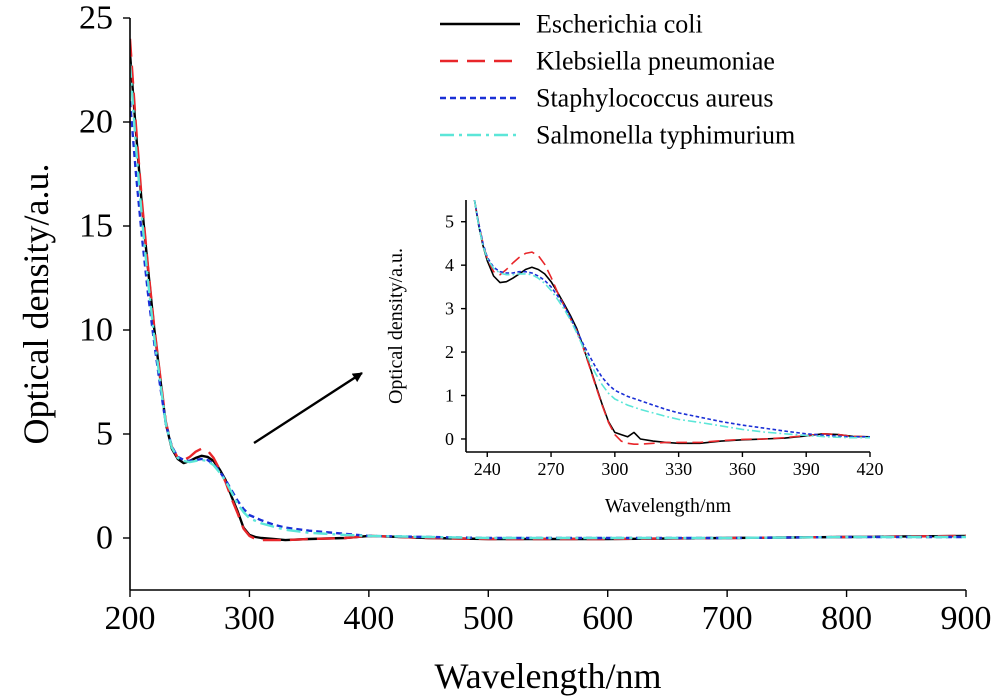  I want to click on inset-y-tick-label: 2, so click(449, 352).